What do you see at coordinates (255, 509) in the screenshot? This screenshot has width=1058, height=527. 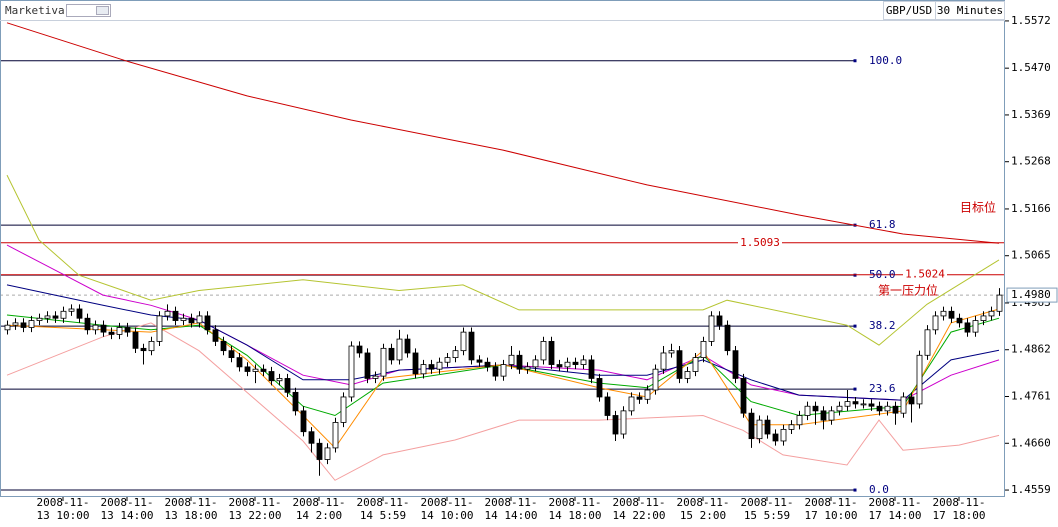 I see `x-tick-label: 2008-11-13 22:00` at bounding box center [255, 509].